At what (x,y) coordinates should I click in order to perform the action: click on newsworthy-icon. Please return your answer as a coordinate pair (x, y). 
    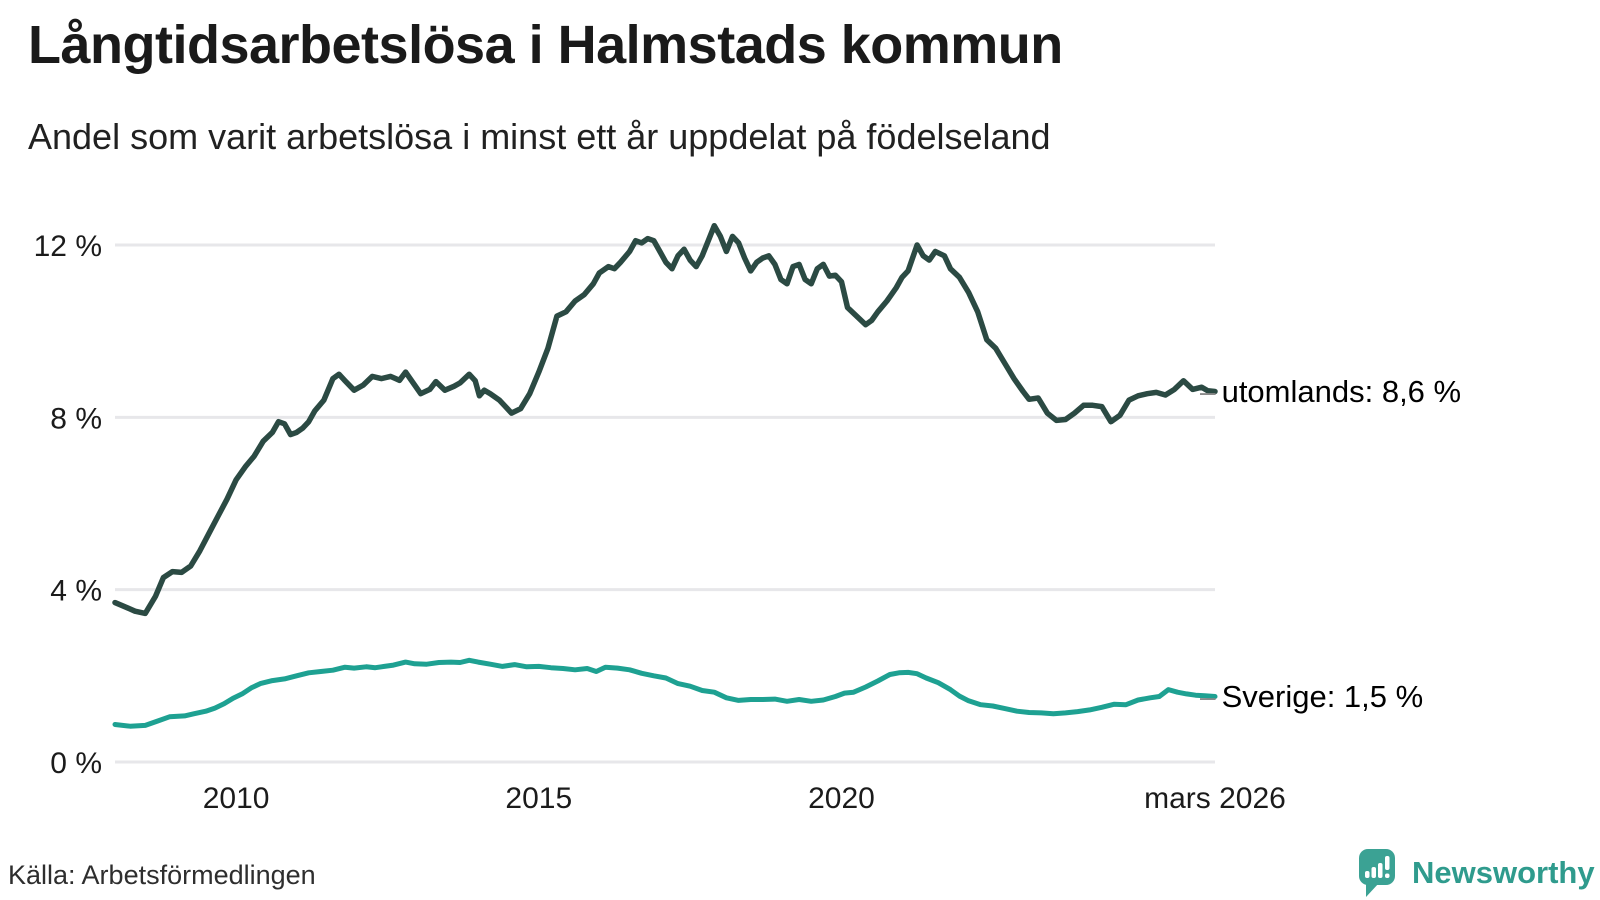
    Looking at the image, I should click on (1377, 873).